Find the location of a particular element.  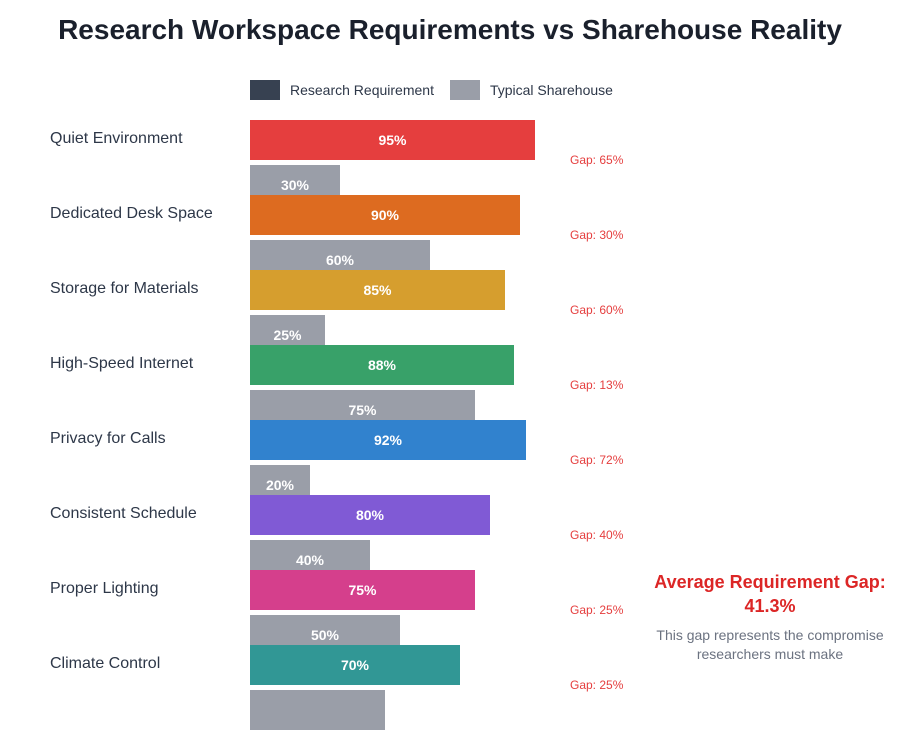

category-label: Consistent Schedule is located at coordinates (123, 513).